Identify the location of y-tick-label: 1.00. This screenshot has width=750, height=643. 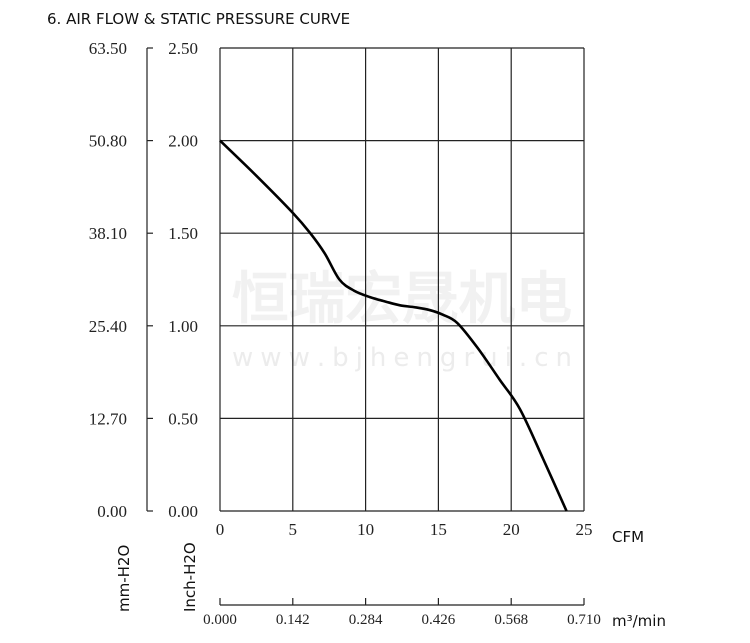
(183, 326).